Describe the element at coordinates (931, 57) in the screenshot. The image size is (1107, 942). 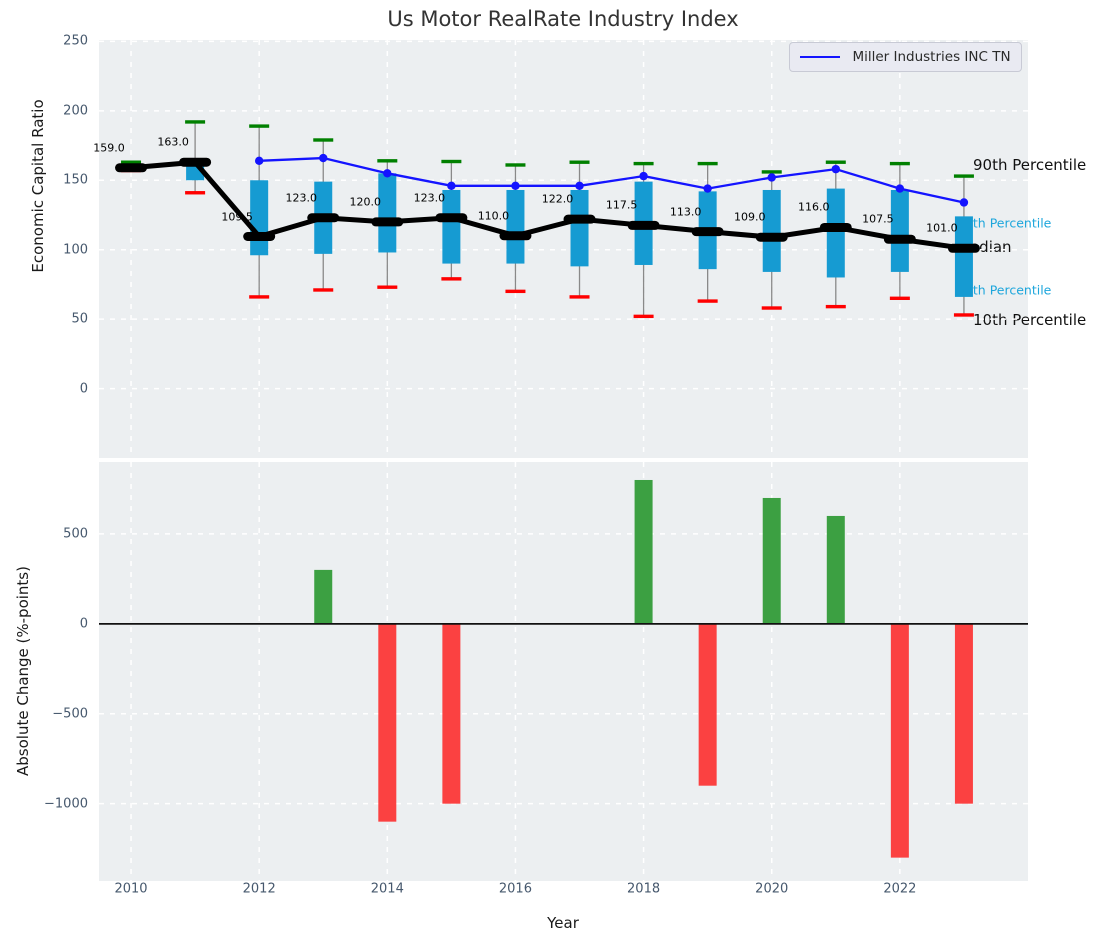
I see `legend-label: Miller Industries INC TN` at that location.